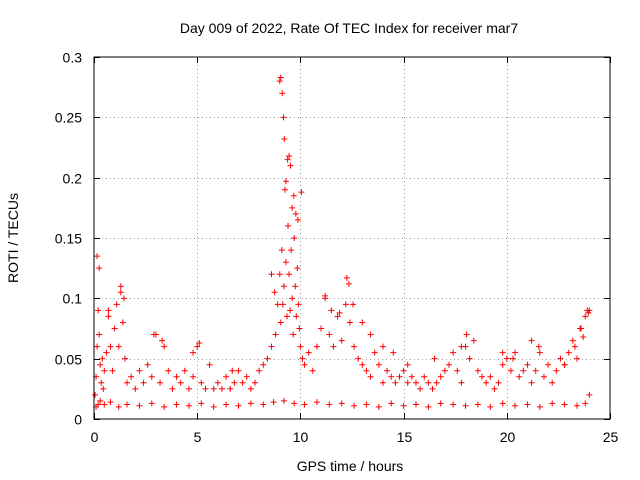 The height and width of the screenshot is (480, 640). I want to click on x-axis-label: GPS time / hours, so click(350, 466).